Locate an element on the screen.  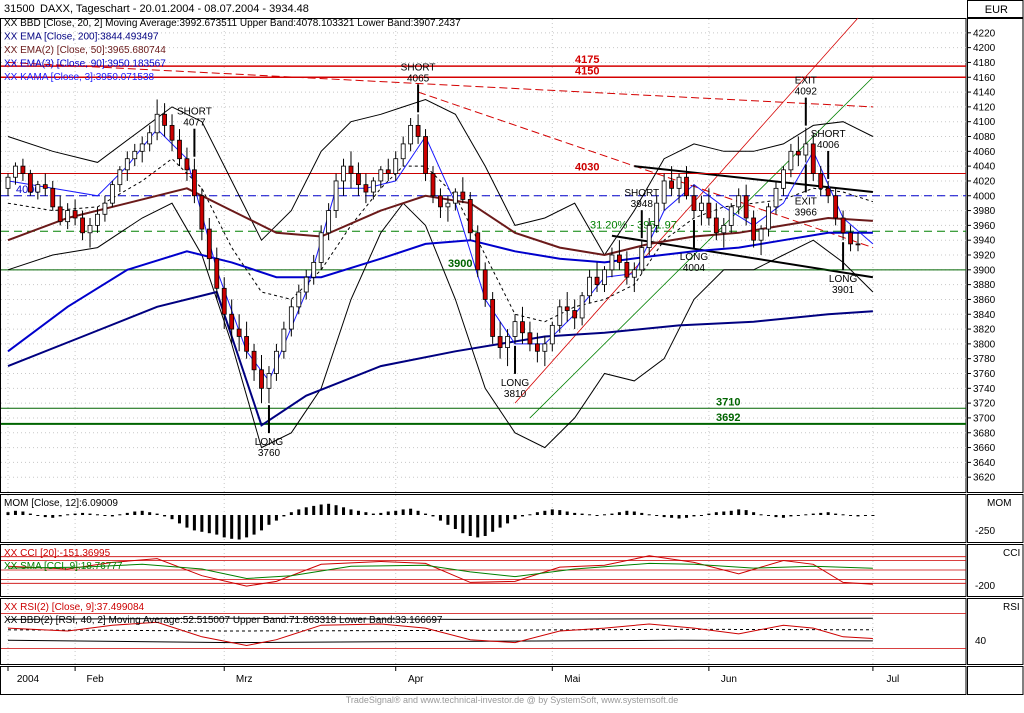
y-tick-label: 4100 is located at coordinates (984, 122).